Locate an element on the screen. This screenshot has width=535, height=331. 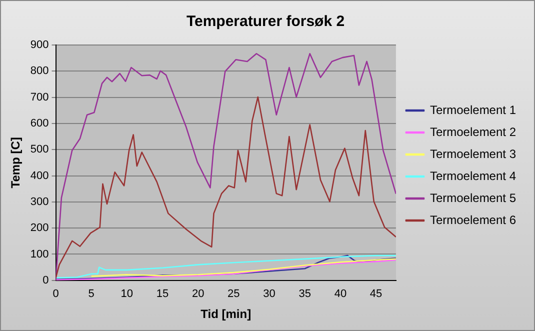
legend-label: Termoelement 5 is located at coordinates (473, 197).